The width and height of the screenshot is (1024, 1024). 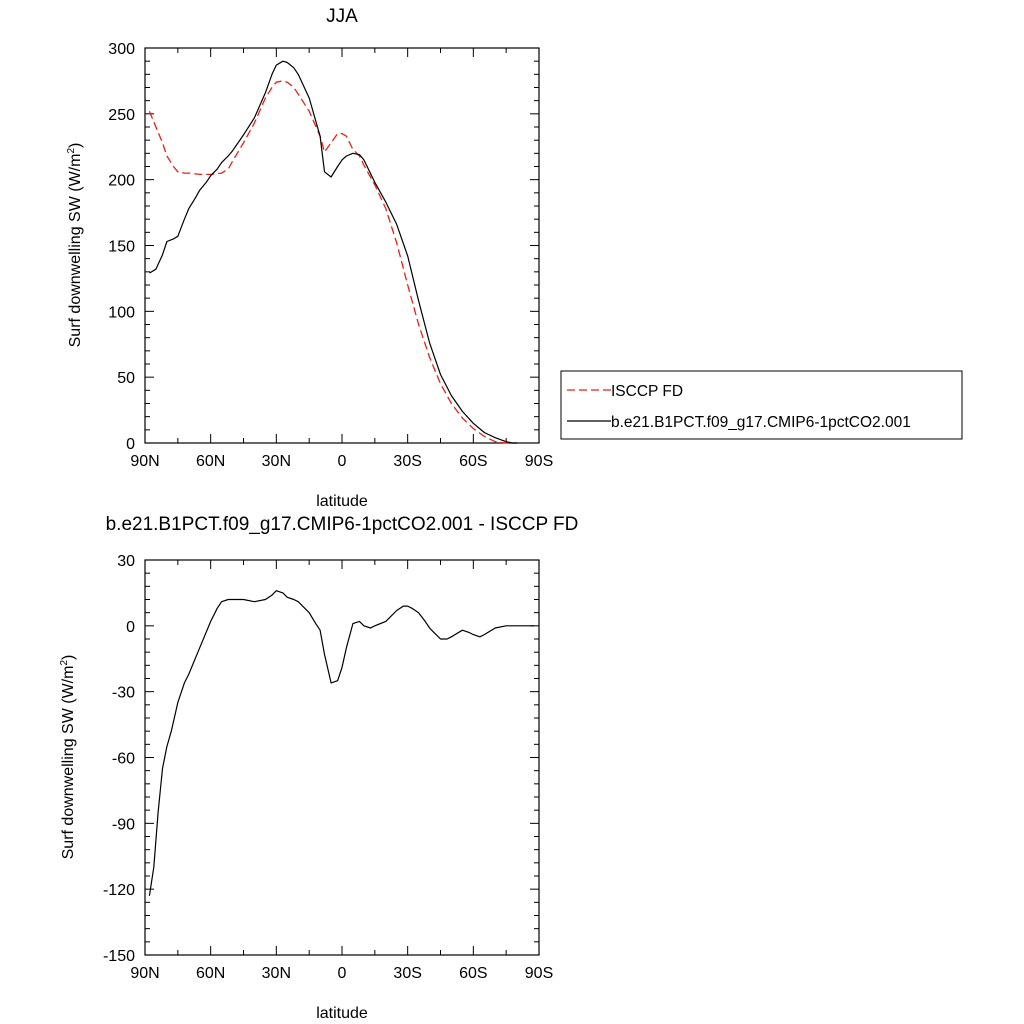 I want to click on series-line-isccp-fd, so click(x=333, y=262).